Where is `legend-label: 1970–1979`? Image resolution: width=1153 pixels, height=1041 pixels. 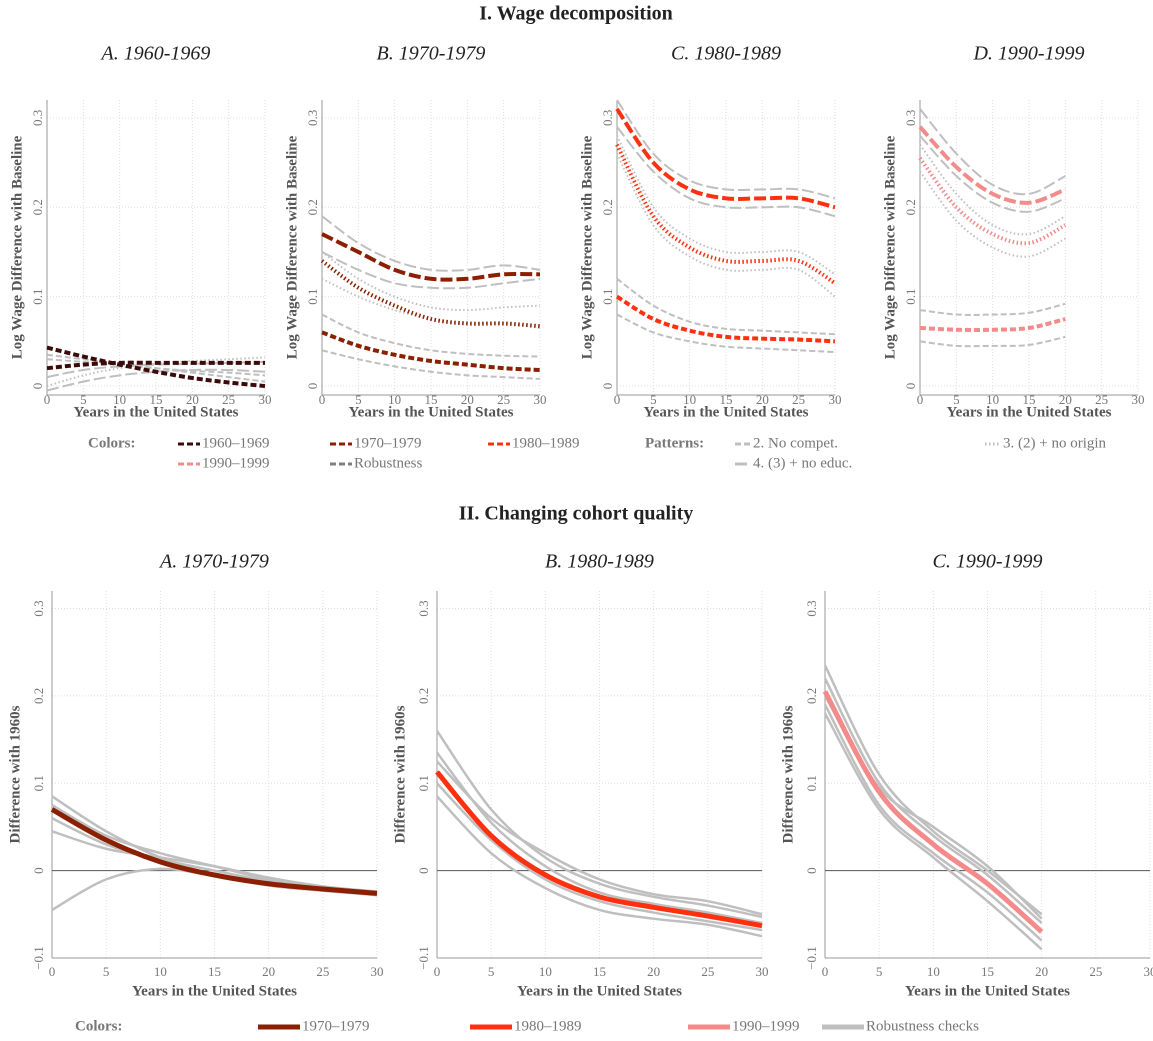 legend-label: 1970–1979 is located at coordinates (336, 1026).